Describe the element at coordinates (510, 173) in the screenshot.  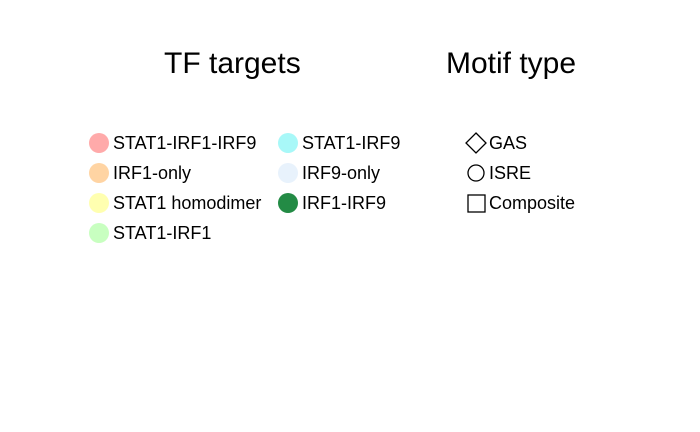
I see `legend-label: ISRE` at that location.